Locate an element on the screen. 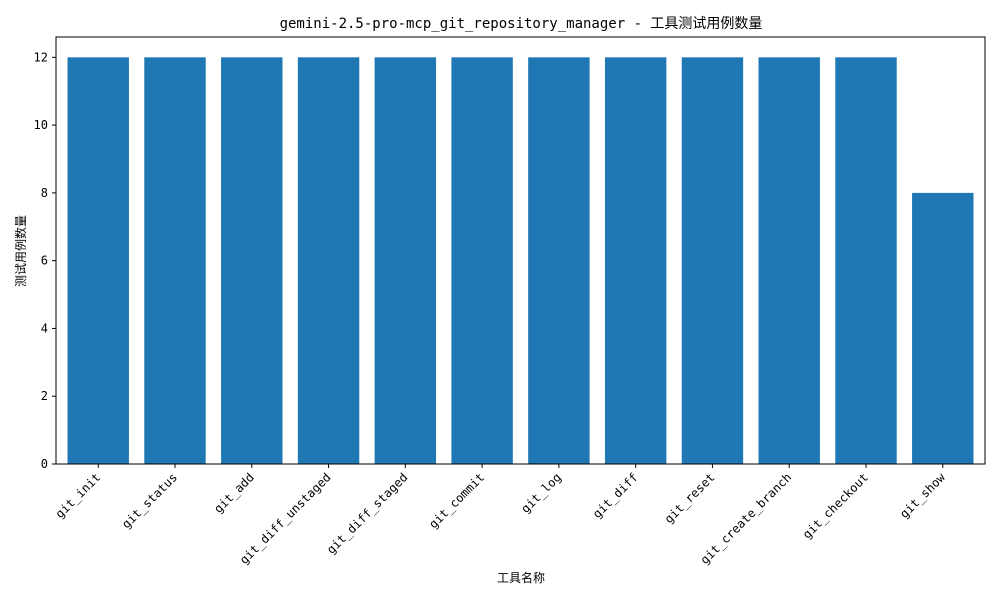 This screenshot has width=1000, height=605. x-tick-label: git_commit is located at coordinates (456, 500).